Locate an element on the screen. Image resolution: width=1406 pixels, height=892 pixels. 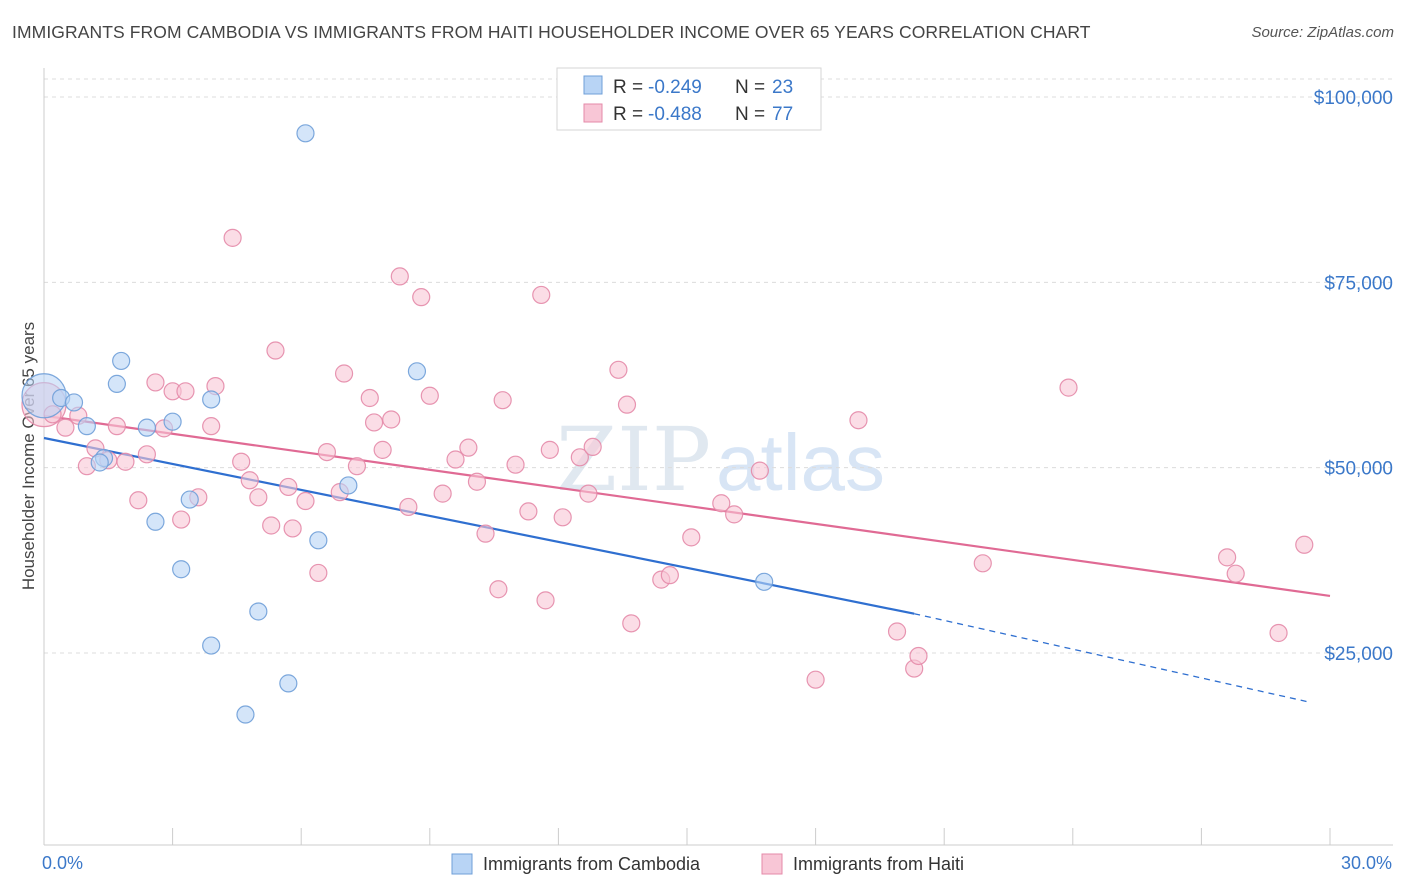
trend-line-cambodia-extension is located at coordinates (1111, 658).